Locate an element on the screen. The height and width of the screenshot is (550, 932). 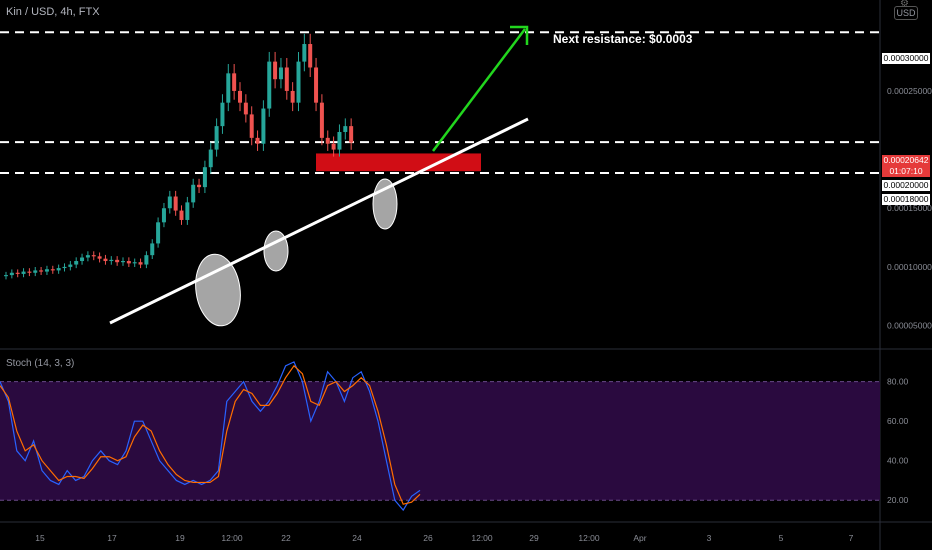
green-arrow-head is located at coordinates (519, 35).